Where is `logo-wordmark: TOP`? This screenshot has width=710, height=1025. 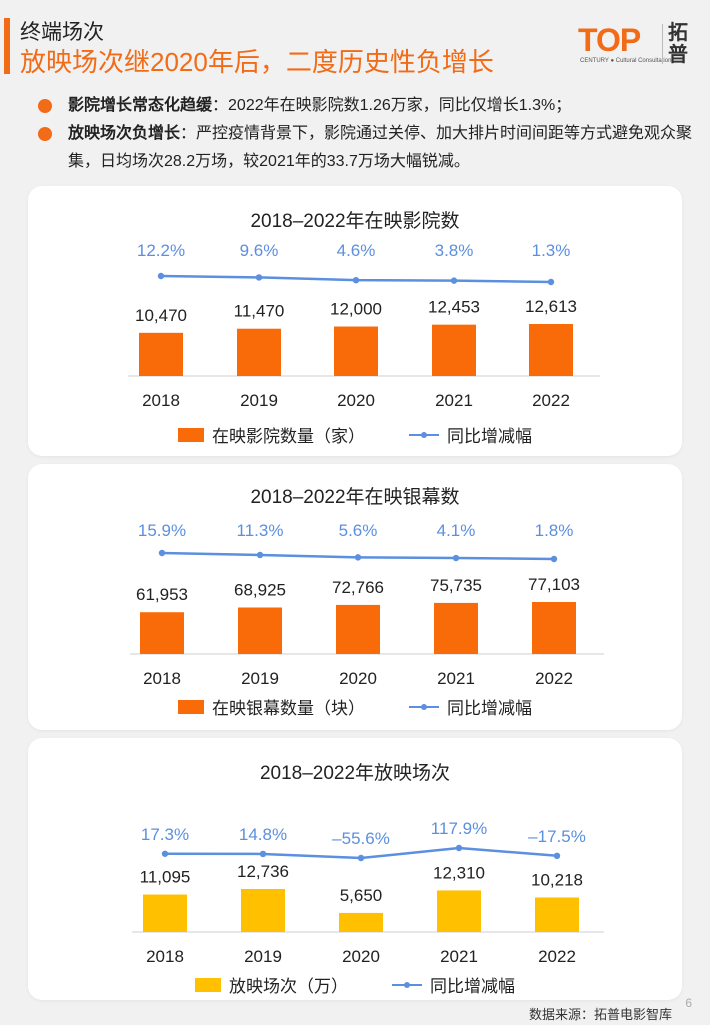
logo-wordmark: TOP is located at coordinates (609, 40).